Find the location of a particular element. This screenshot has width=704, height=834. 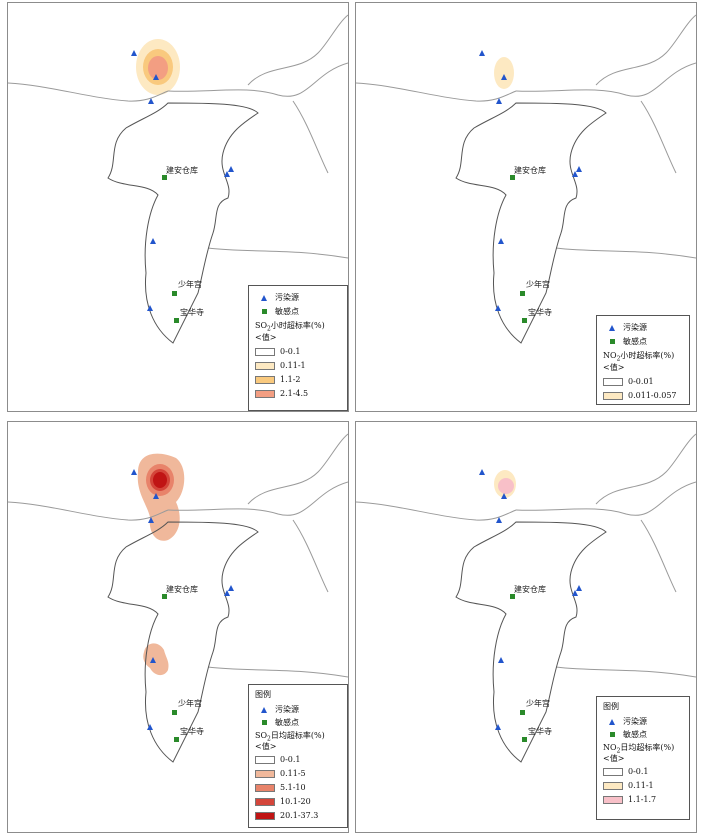

legend-class: 2.1-4.5 is located at coordinates (281, 393).